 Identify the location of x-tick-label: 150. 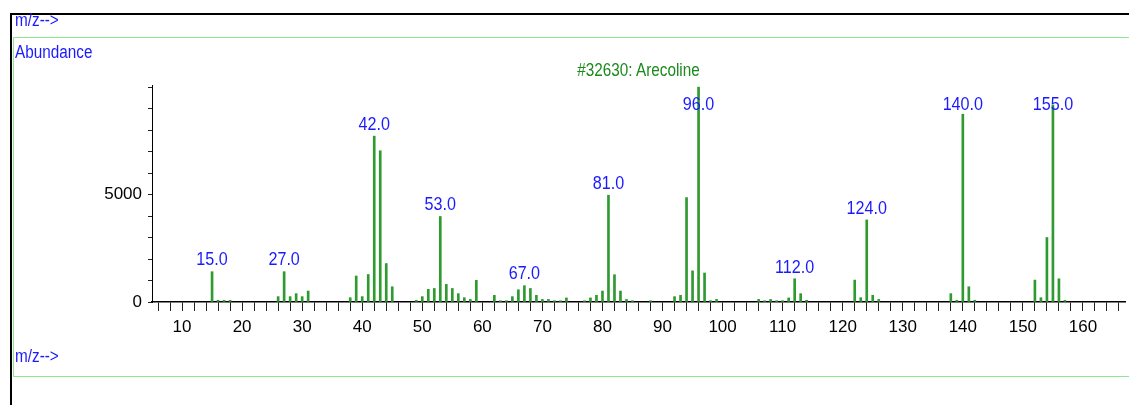
(1023, 327).